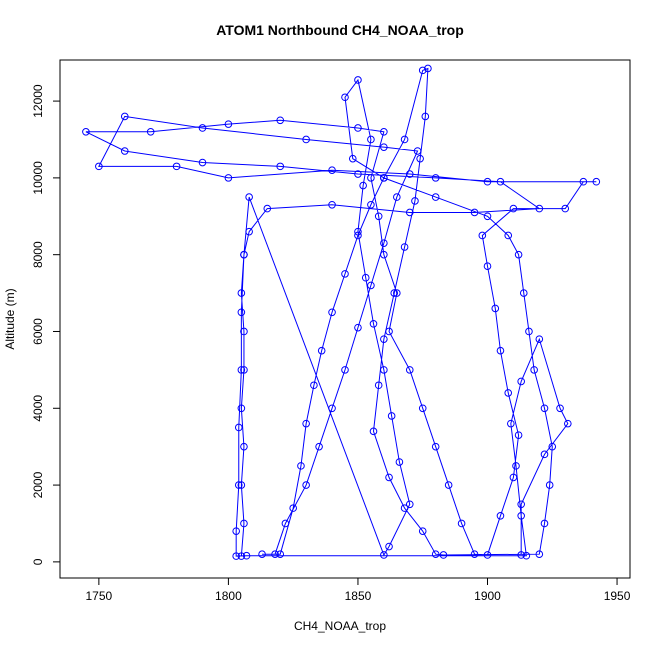 This screenshot has width=650, height=655. I want to click on x-tick-label: 1750, so click(99, 596).